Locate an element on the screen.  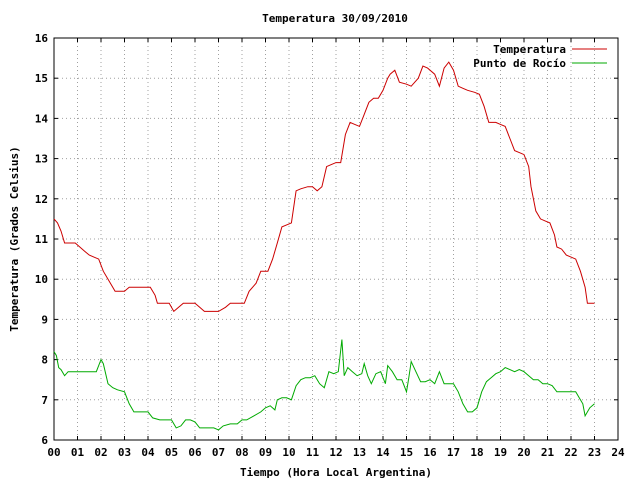
x-tick-label: 24 is located at coordinates (618, 452).